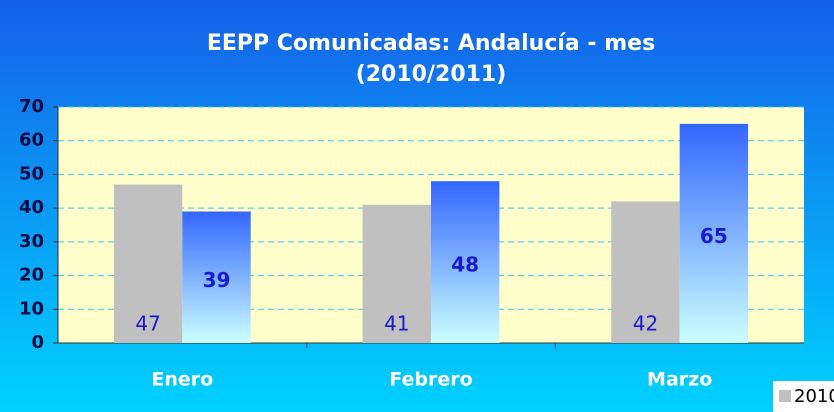  What do you see at coordinates (31, 173) in the screenshot?
I see `y-tick-label: 50` at bounding box center [31, 173].